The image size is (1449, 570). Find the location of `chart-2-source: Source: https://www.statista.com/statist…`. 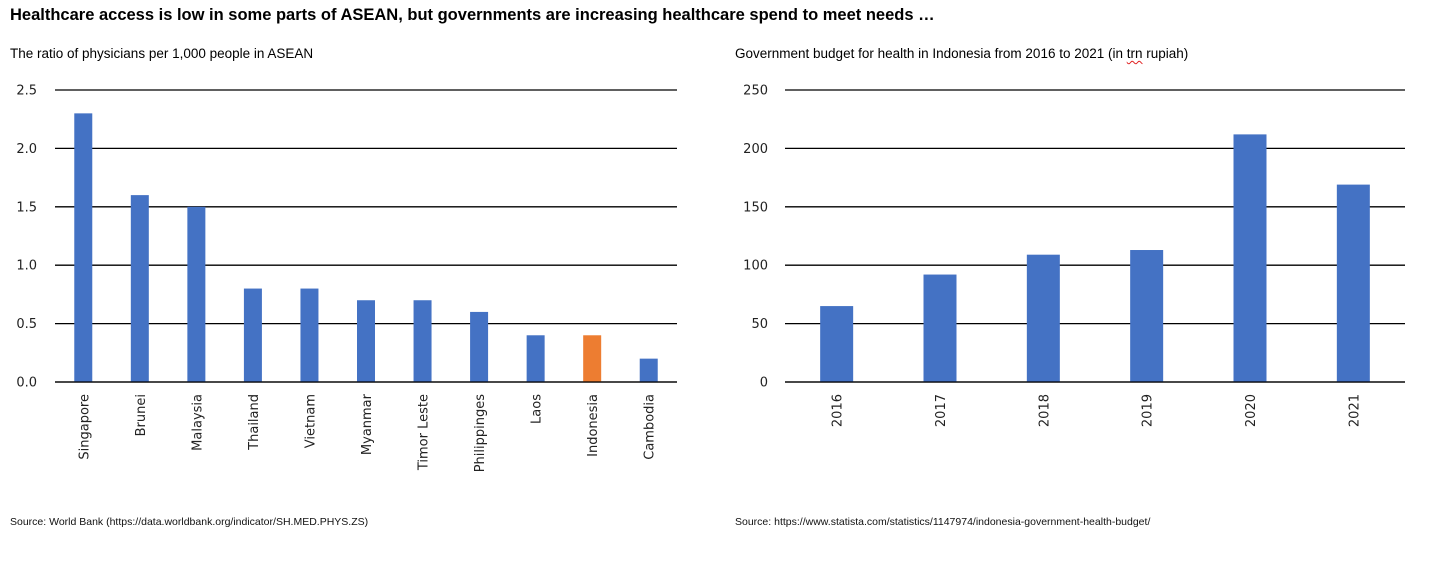

chart-2-source: Source: https://www.statista.com/statist… is located at coordinates (943, 522).